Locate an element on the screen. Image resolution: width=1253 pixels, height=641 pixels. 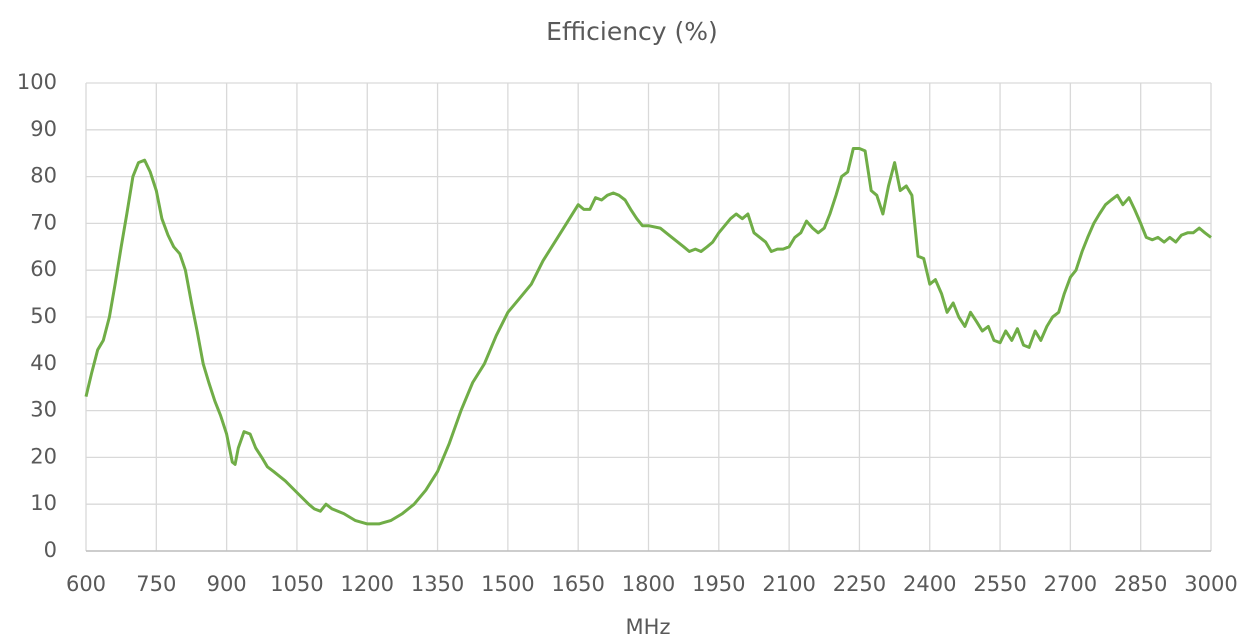
x-tick-label: 600 is located at coordinates (86, 584).